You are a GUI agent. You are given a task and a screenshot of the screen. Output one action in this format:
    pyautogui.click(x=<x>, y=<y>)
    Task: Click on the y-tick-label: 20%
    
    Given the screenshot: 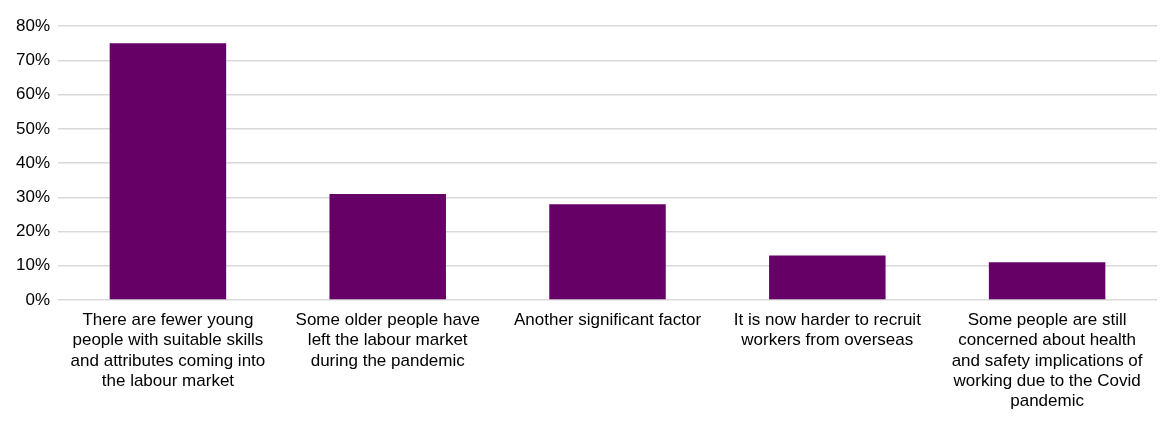 What is the action you would take?
    pyautogui.click(x=33, y=231)
    